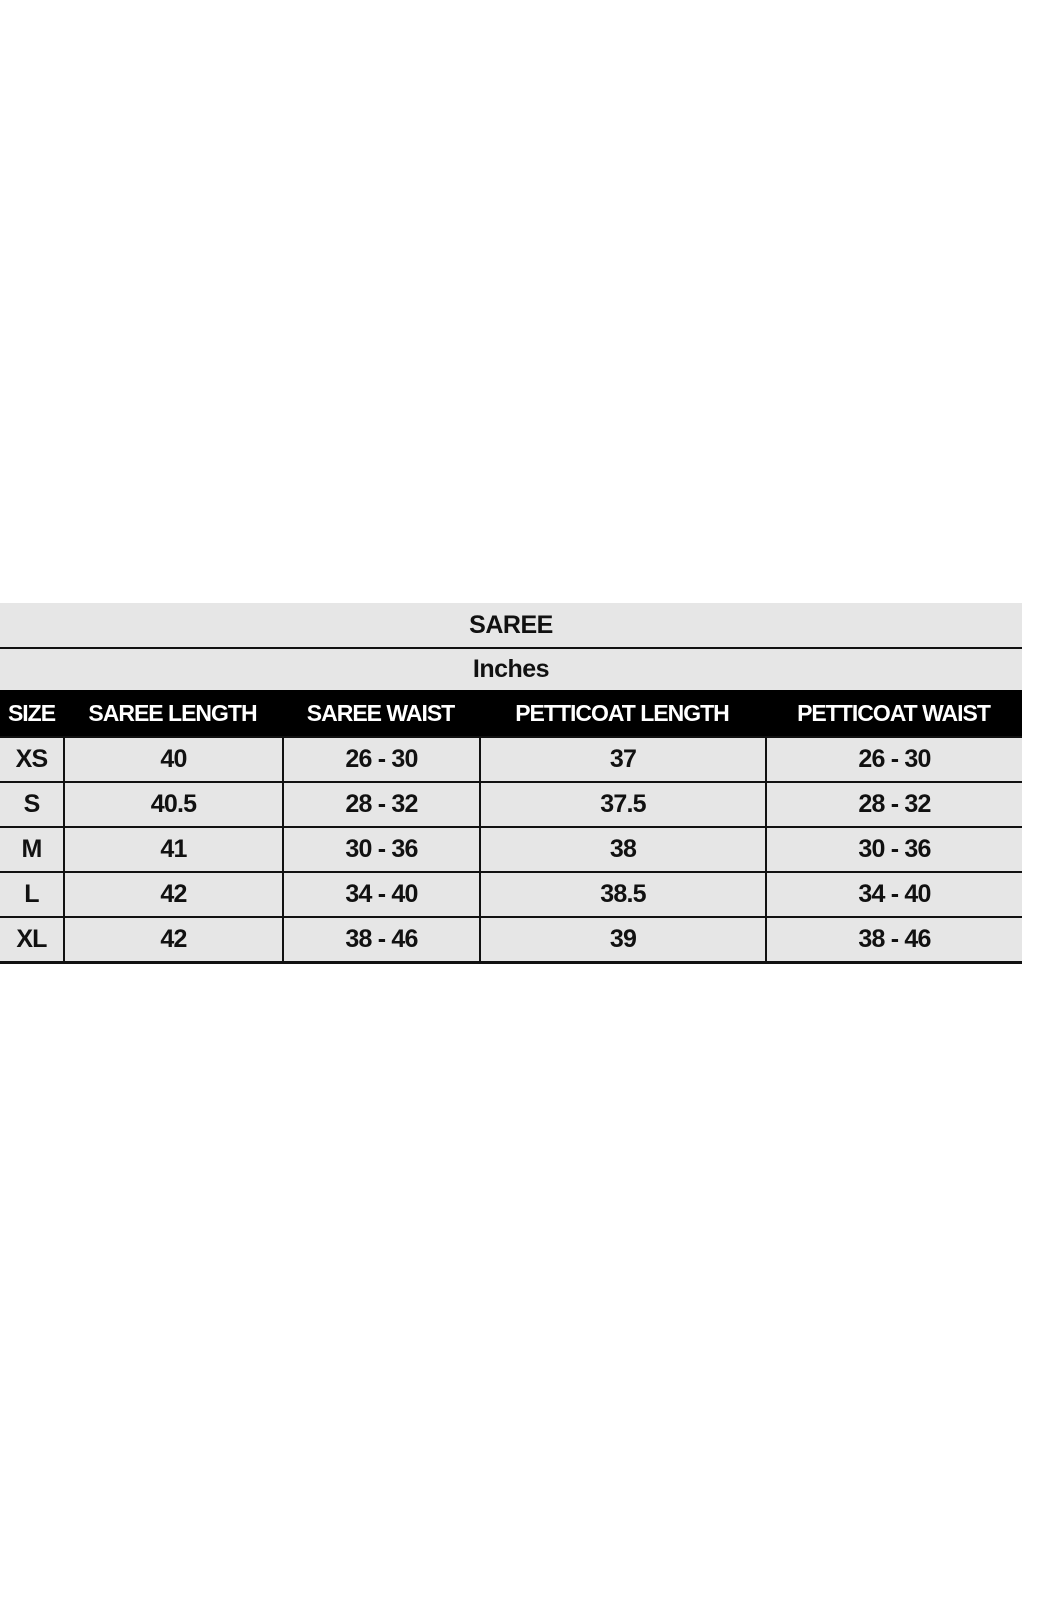 This screenshot has height=1600, width=1043. What do you see at coordinates (380, 759) in the screenshot?
I see `cell-saree-waist: 26 - 30` at bounding box center [380, 759].